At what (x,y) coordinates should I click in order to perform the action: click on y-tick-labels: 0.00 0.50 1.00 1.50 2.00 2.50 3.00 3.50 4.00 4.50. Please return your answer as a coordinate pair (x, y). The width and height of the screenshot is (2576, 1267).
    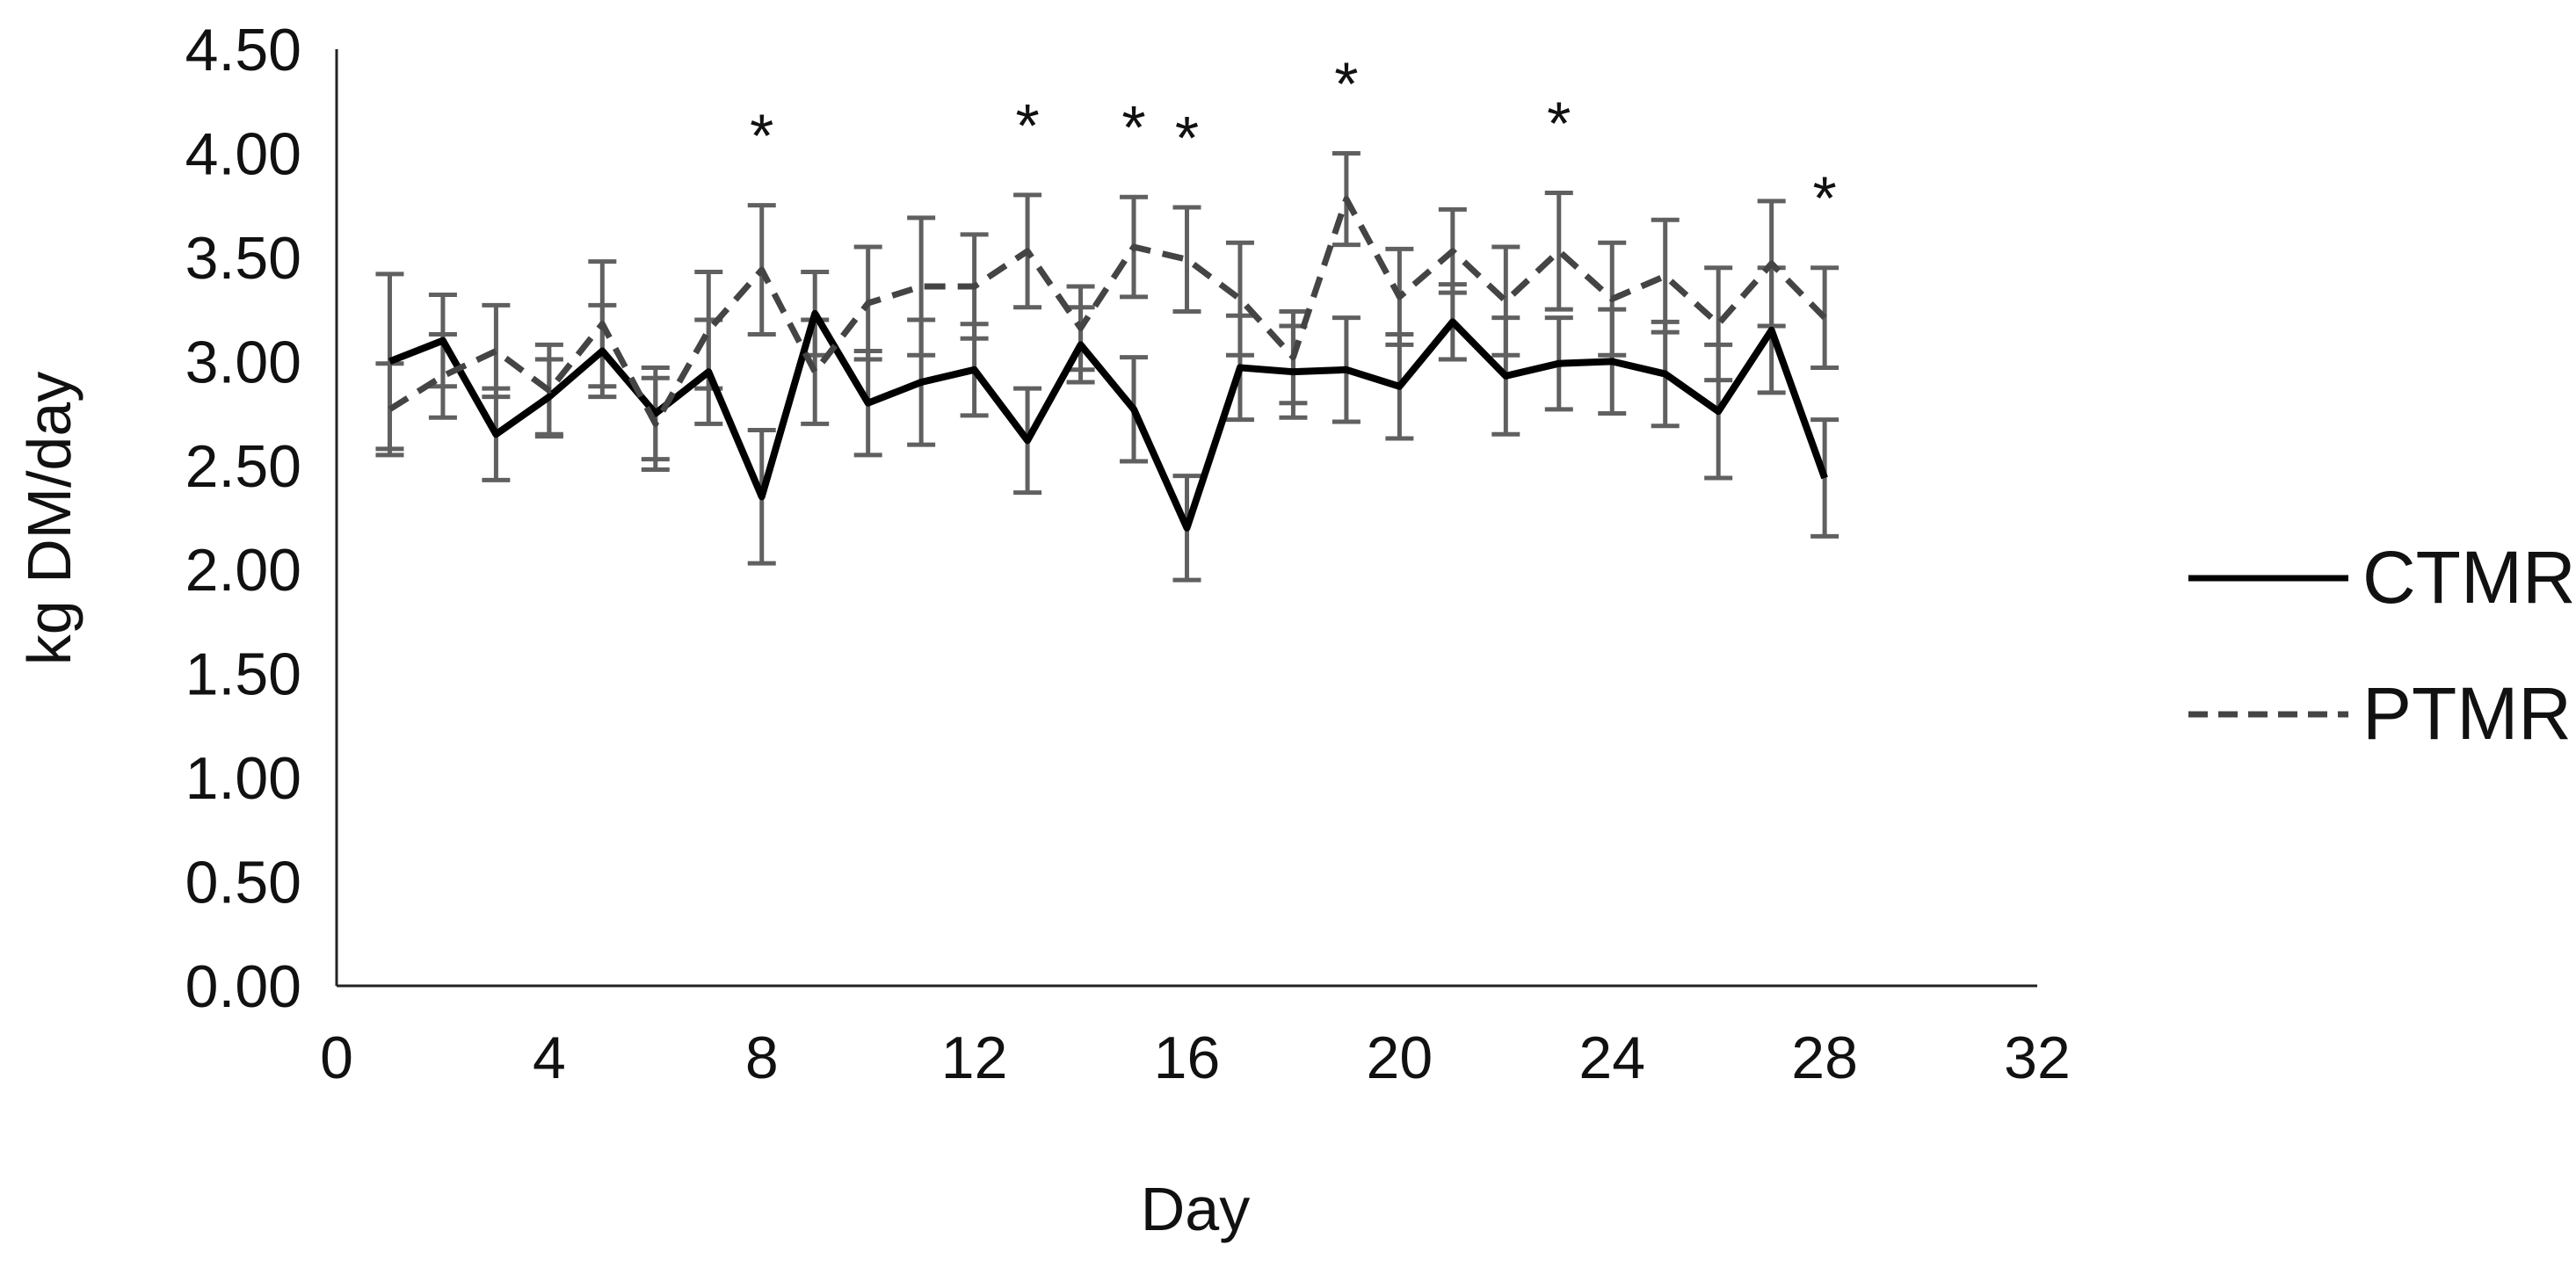
    Looking at the image, I should click on (243, 518).